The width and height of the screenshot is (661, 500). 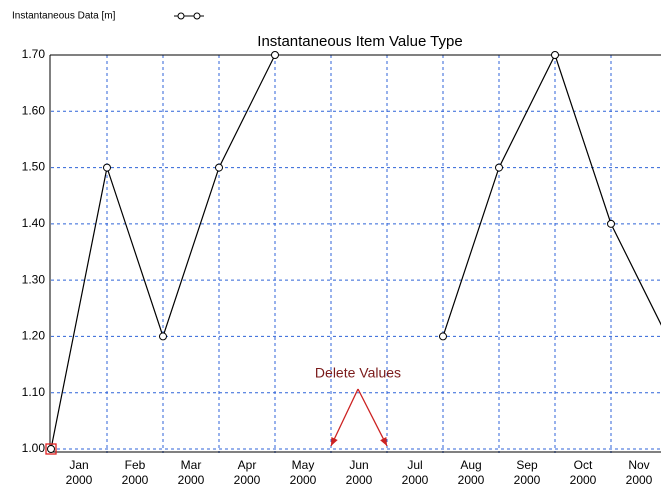 I want to click on legend-label: Instantaneous Data [m], so click(x=64, y=16).